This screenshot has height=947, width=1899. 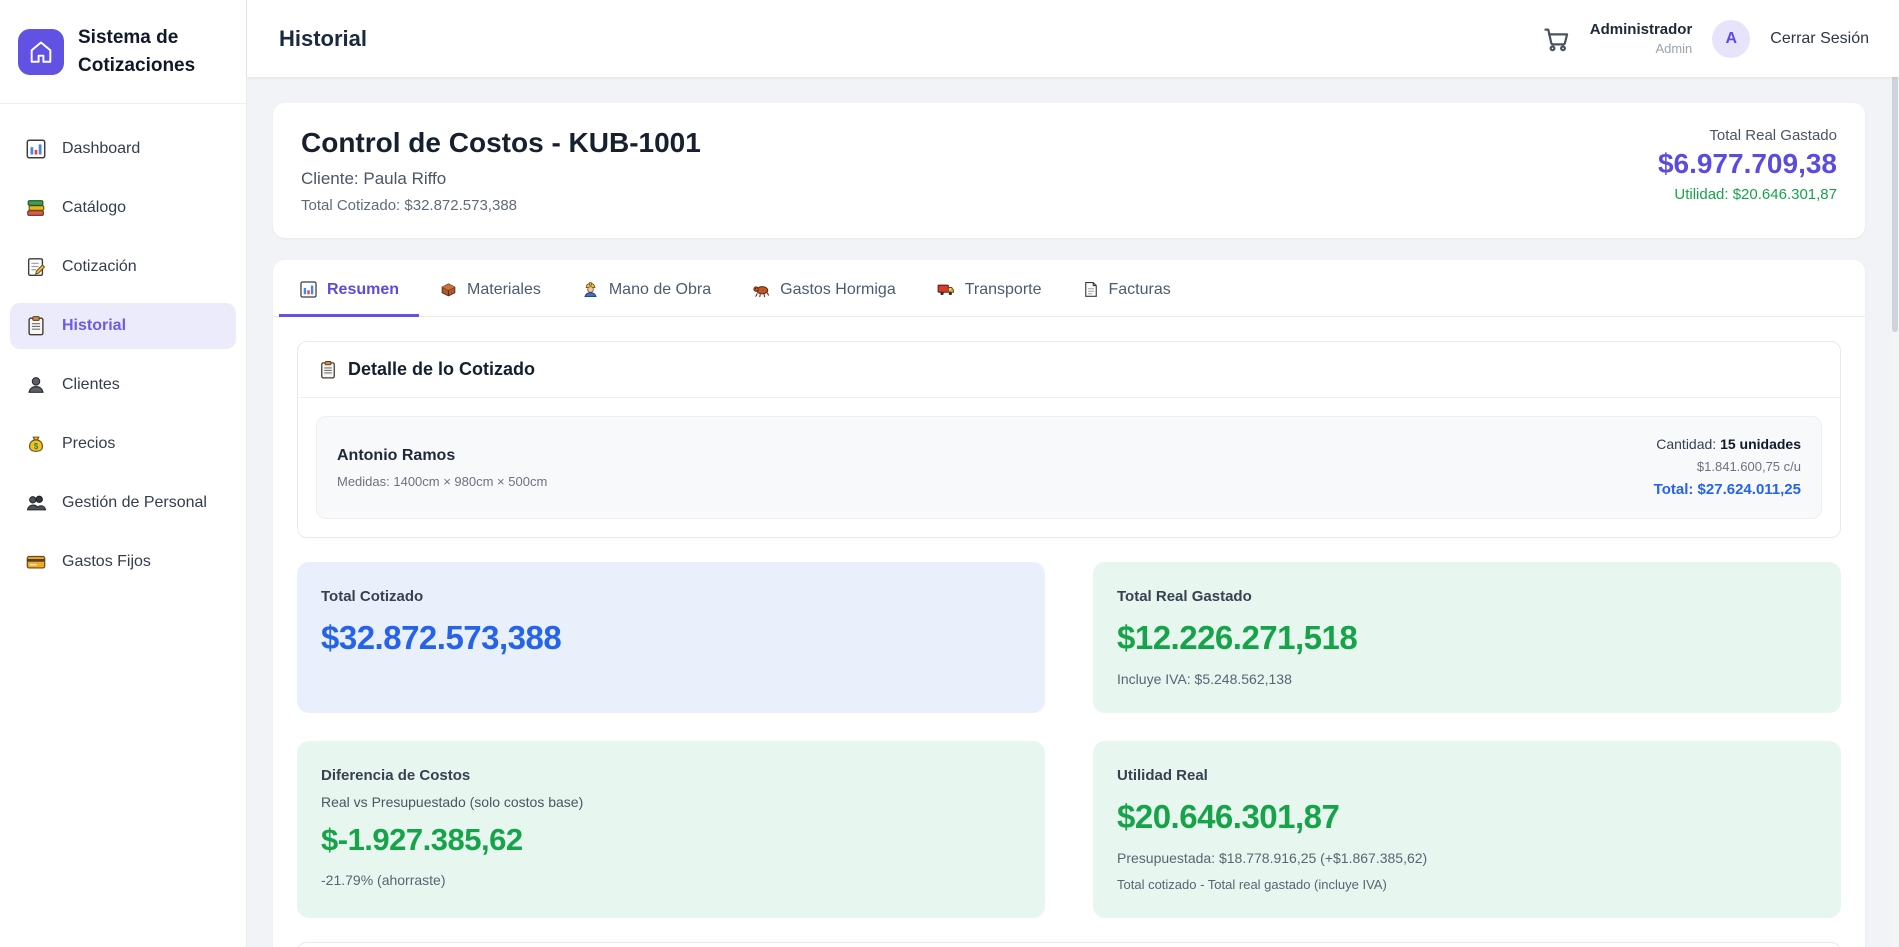 What do you see at coordinates (91, 385) in the screenshot?
I see `sidebar-item-label: Clientes` at bounding box center [91, 385].